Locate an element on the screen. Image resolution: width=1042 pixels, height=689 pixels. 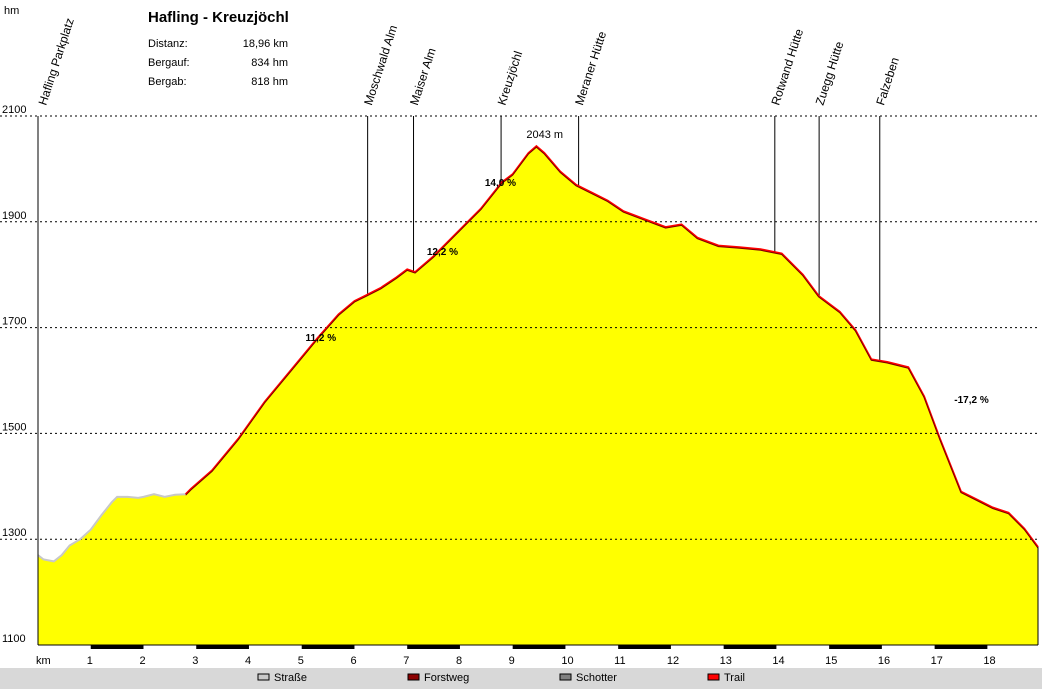
y-tick-label-1300: 1300 is located at coordinates (14, 533).